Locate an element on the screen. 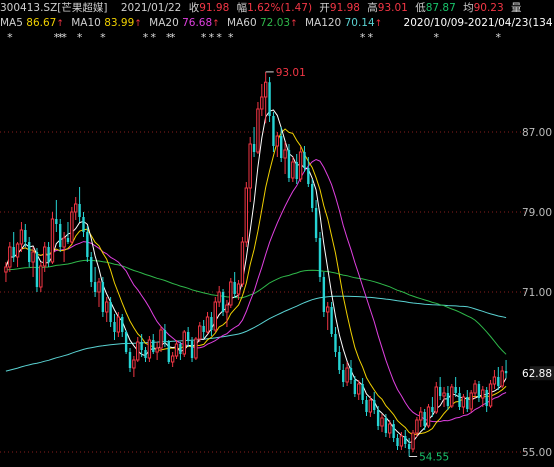  low-value: 87.87 is located at coordinates (440, 8).